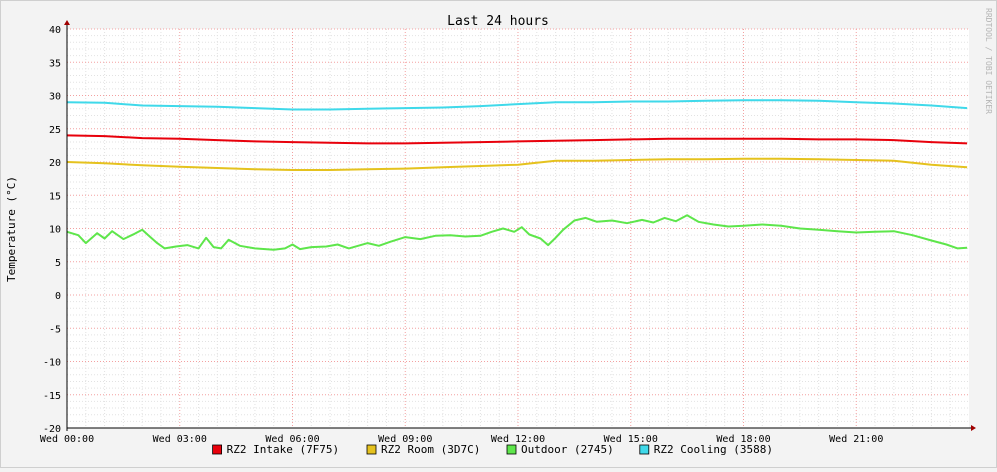 Image resolution: width=997 pixels, height=472 pixels. Describe the element at coordinates (52, 396) in the screenshot. I see `y-tick-label: -15` at that location.